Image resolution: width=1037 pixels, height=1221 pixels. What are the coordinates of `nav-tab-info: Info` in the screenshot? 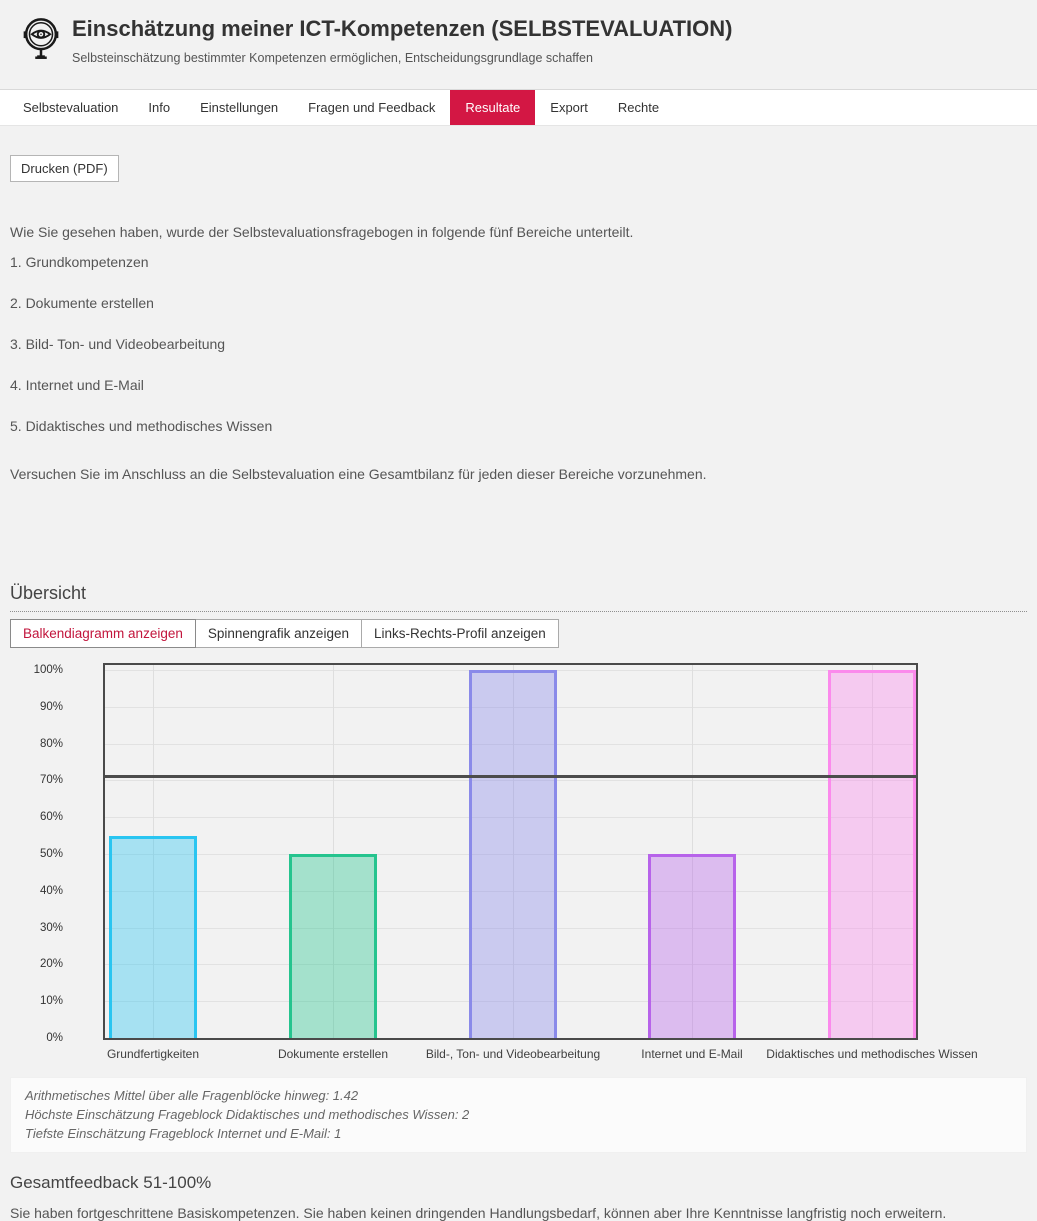 It's located at (159, 107).